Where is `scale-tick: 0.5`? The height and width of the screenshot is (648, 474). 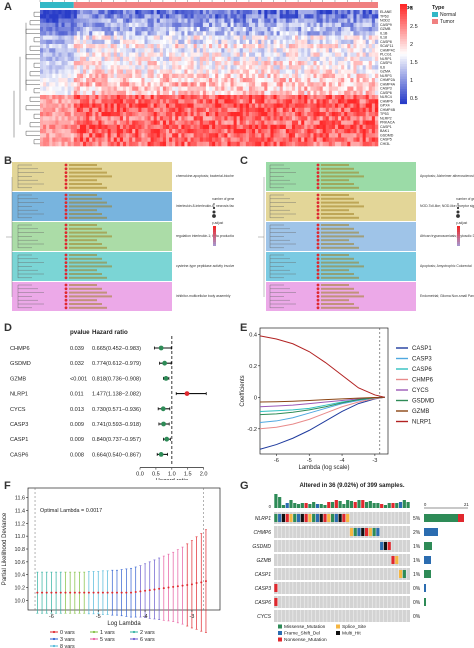
scale-tick: 0.5 is located at coordinates (414, 99).